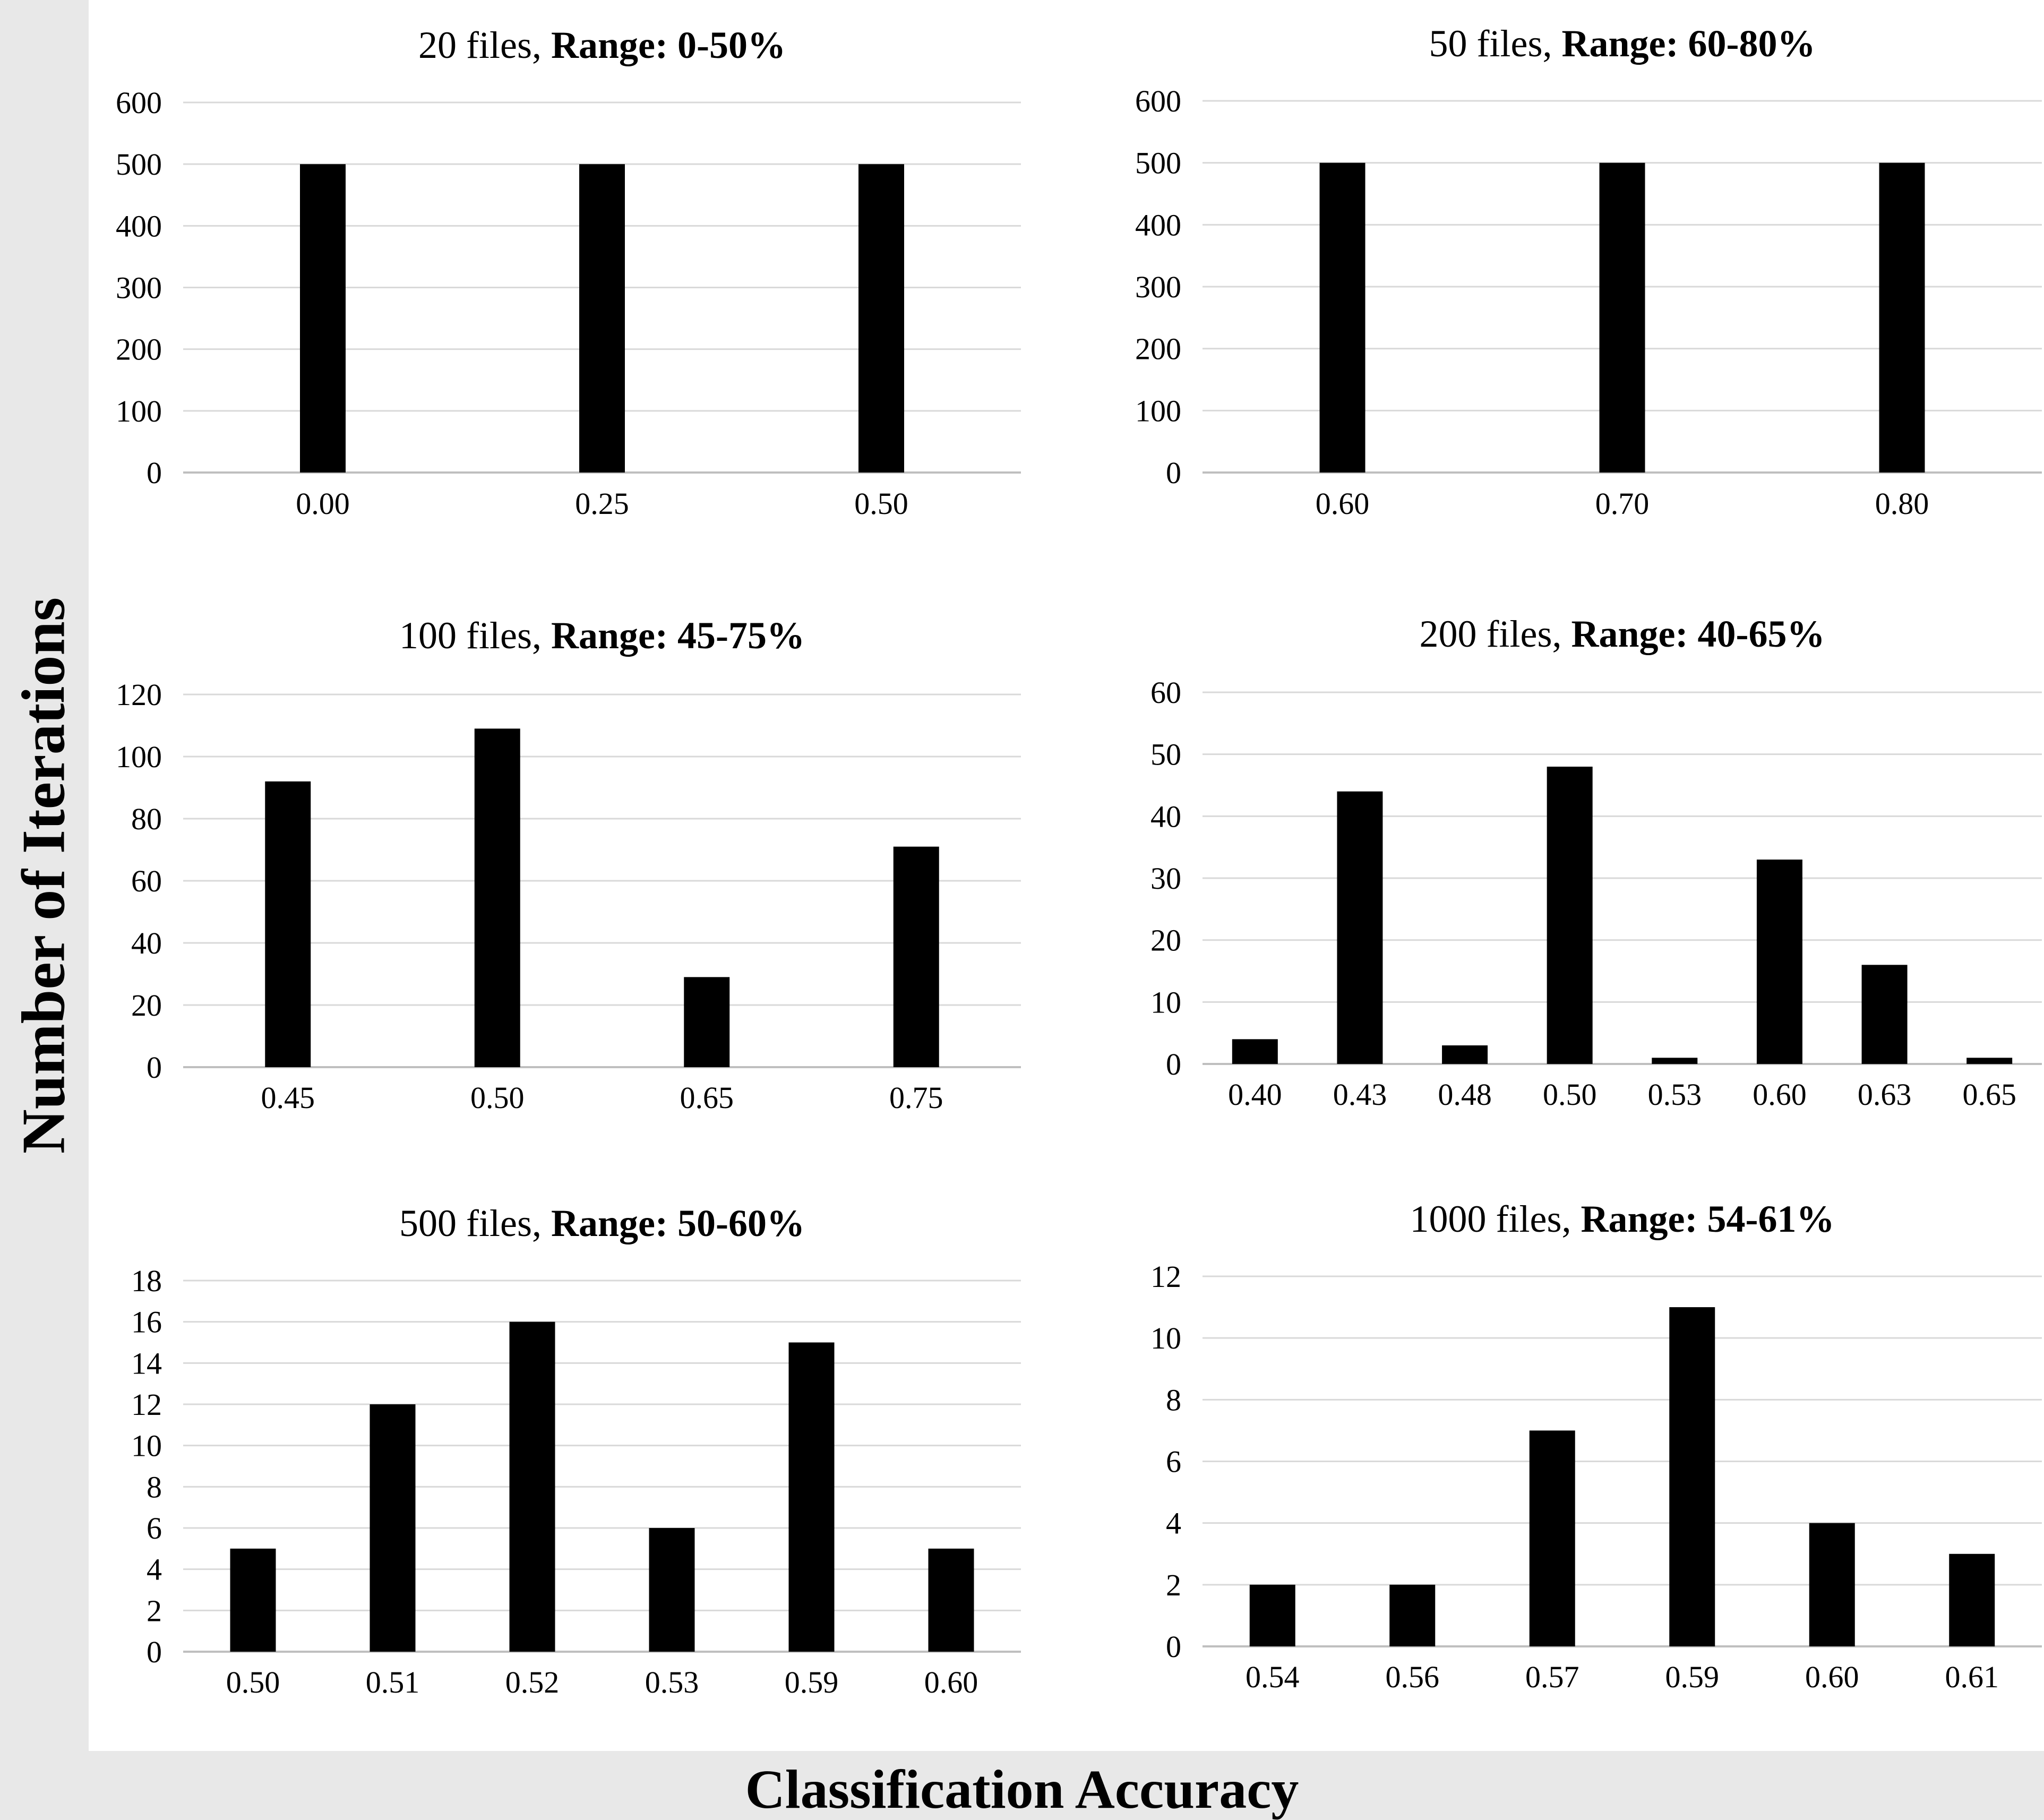 The image size is (2044, 1820). Describe the element at coordinates (1495, 634) in the screenshot. I see `chart-title-plain: 200 files,` at that location.